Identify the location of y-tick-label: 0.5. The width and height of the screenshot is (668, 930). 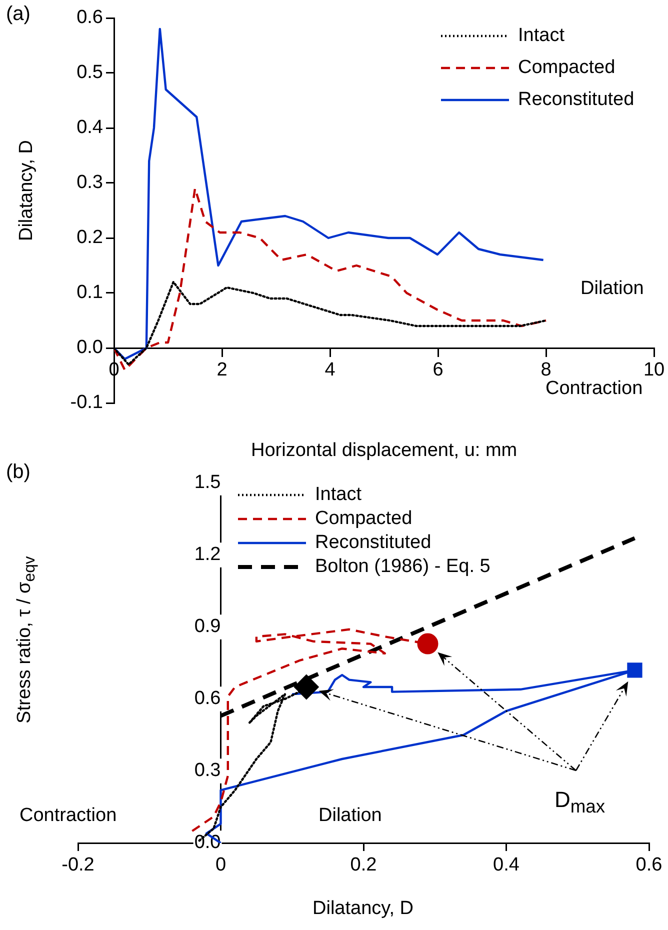
(89, 73).